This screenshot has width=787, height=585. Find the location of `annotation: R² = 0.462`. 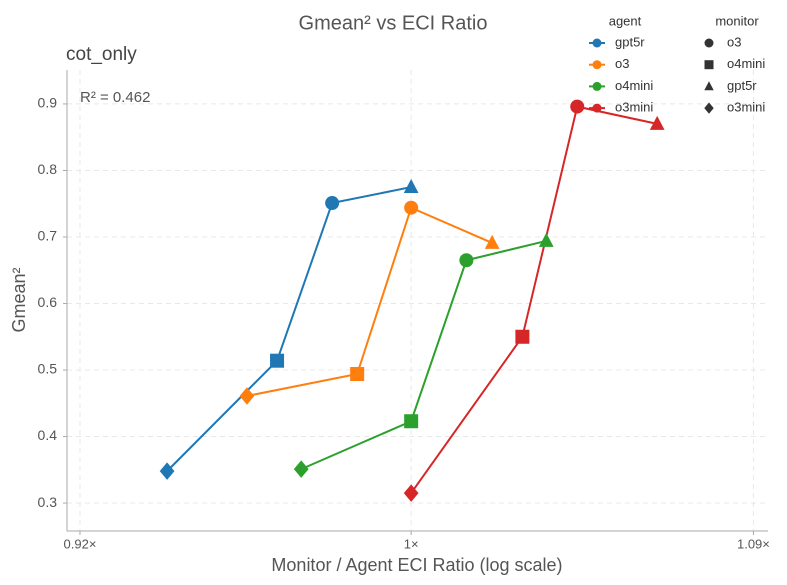

annotation: R² = 0.462 is located at coordinates (115, 97).